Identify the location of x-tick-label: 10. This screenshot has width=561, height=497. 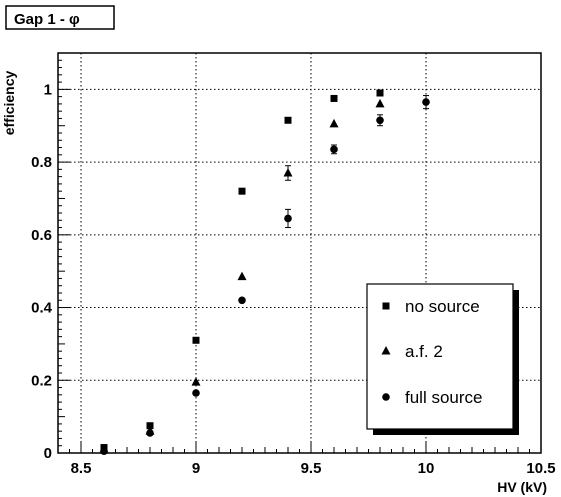
(426, 468).